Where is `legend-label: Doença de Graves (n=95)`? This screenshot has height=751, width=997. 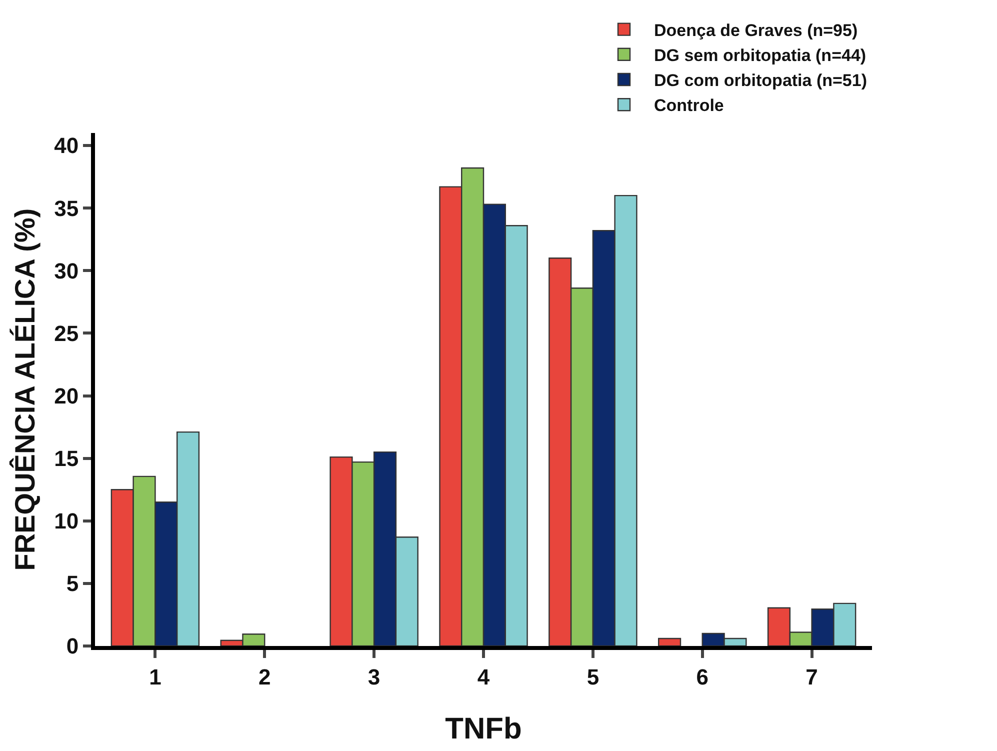
legend-label: Doença de Graves (n=95) is located at coordinates (756, 30).